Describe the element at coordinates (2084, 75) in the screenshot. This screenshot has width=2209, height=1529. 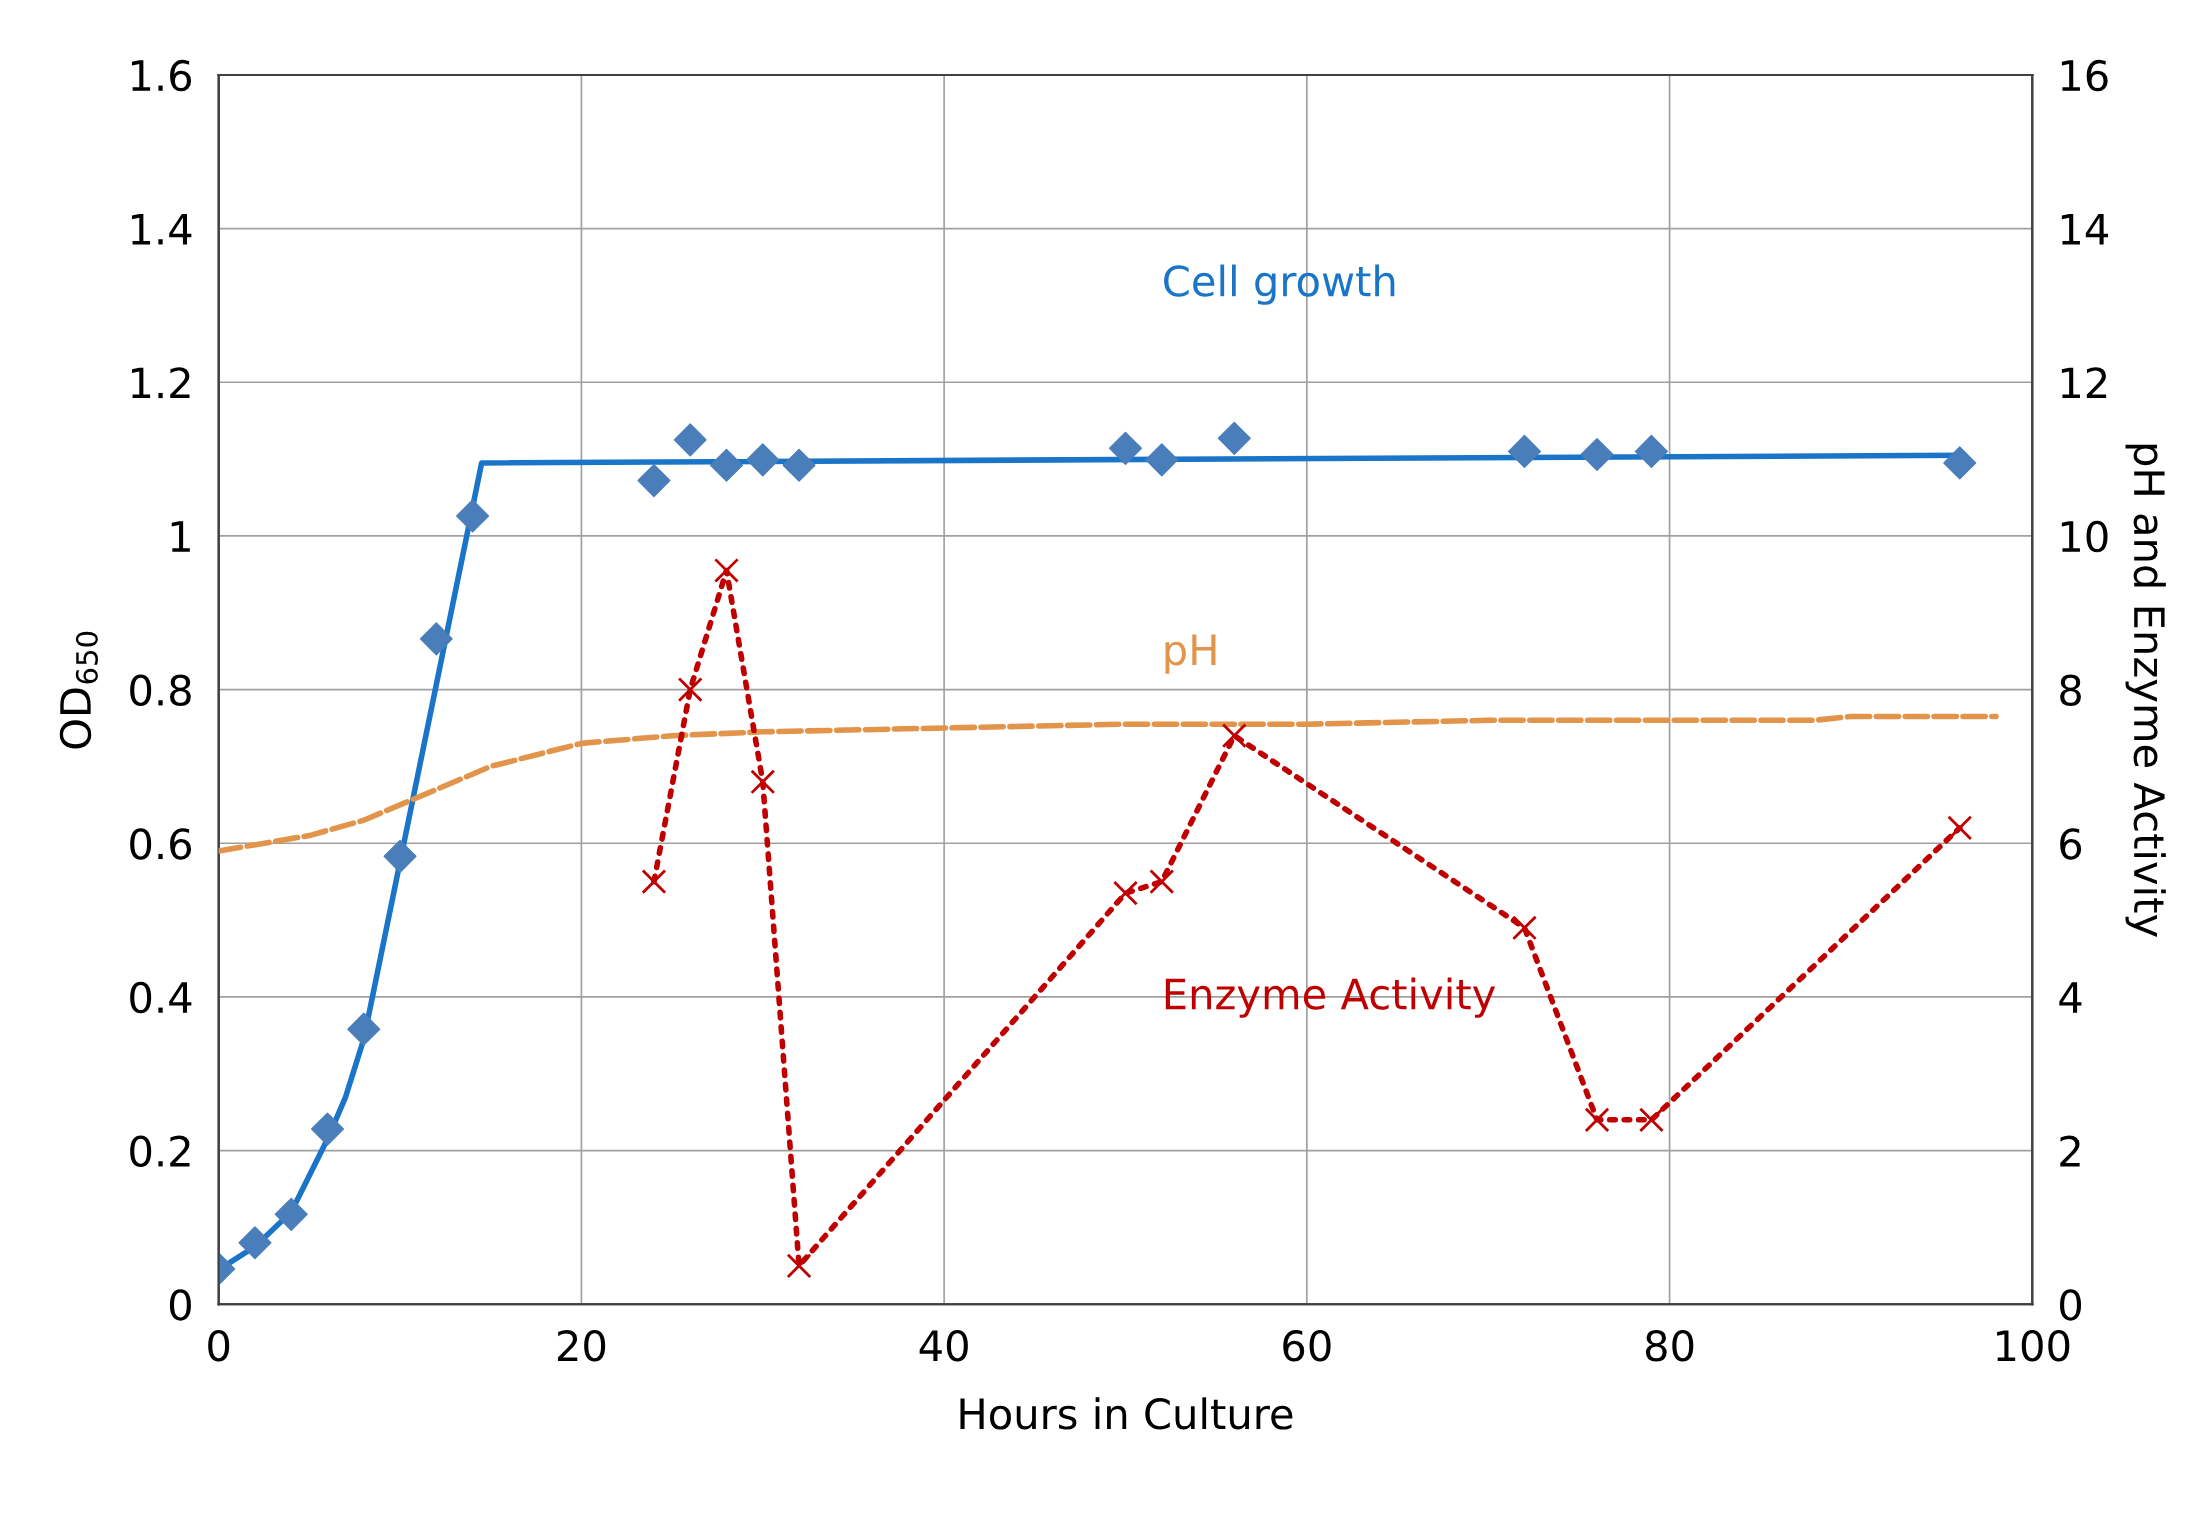
I see `y2-tick-label: 16` at that location.